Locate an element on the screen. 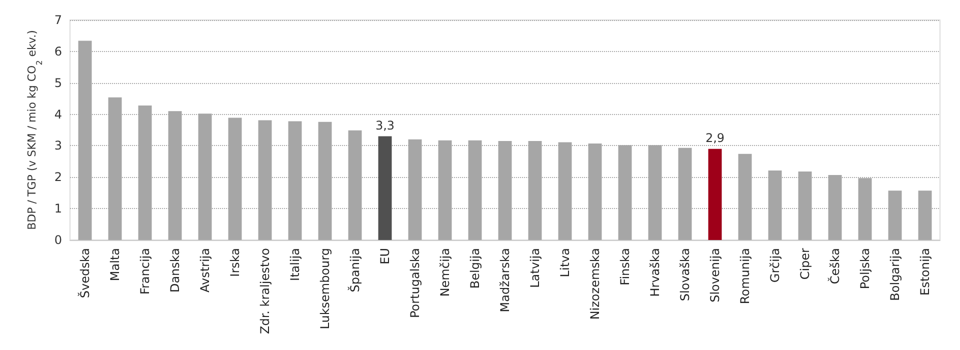 The image size is (960, 350). x-tick-label: Poljska is located at coordinates (865, 269).